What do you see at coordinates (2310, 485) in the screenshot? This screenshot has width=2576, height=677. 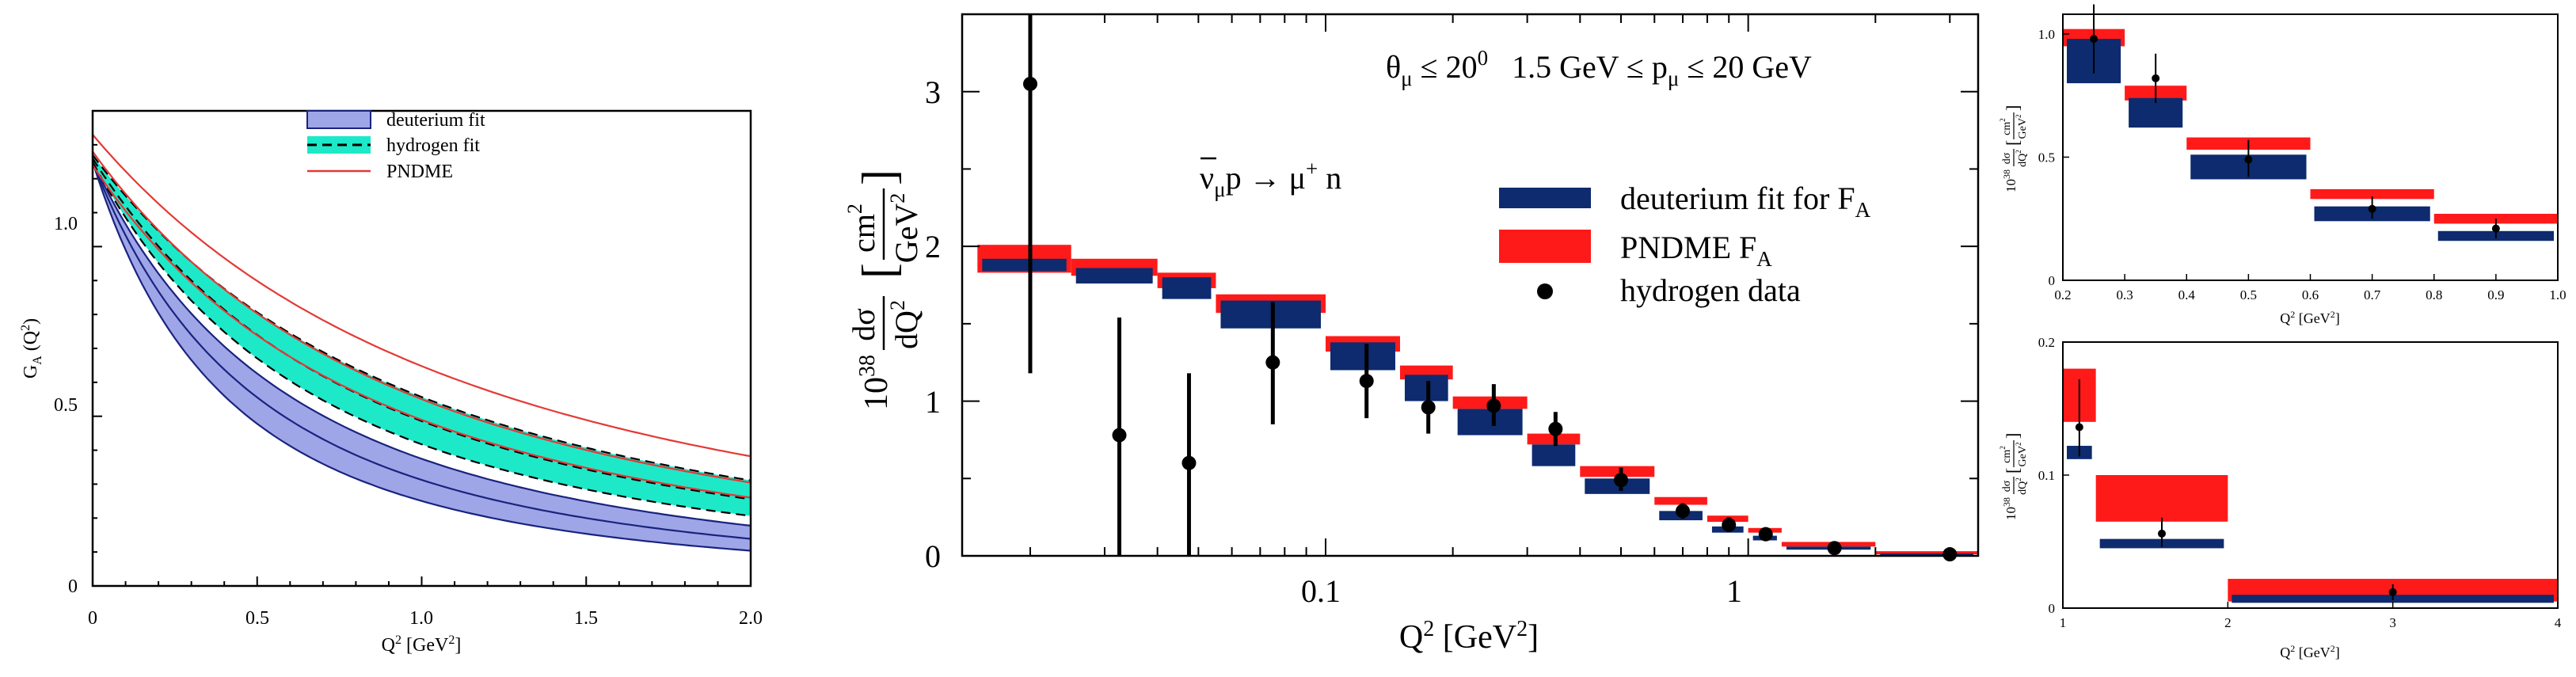 I see `bottom-right-bars-layer` at bounding box center [2310, 485].